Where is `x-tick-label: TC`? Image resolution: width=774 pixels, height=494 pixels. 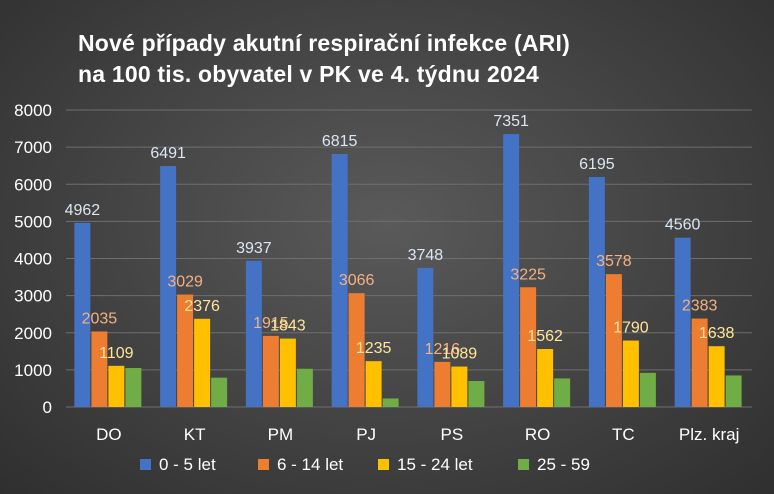 x-tick-label: TC is located at coordinates (623, 434).